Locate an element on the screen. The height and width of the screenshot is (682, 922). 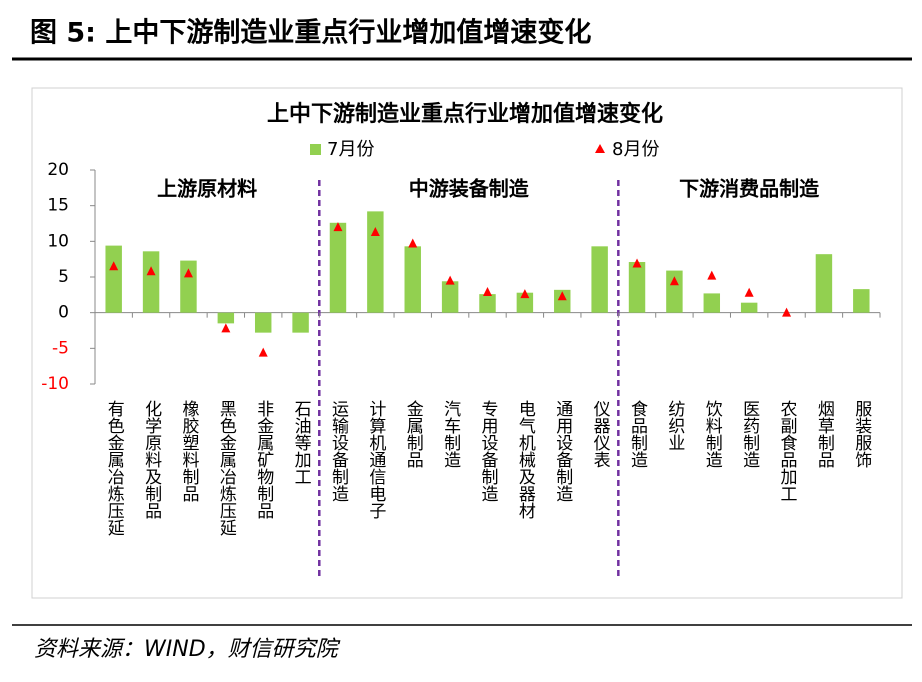
x-tick-label: 饮料制造 is located at coordinates (712, 434).